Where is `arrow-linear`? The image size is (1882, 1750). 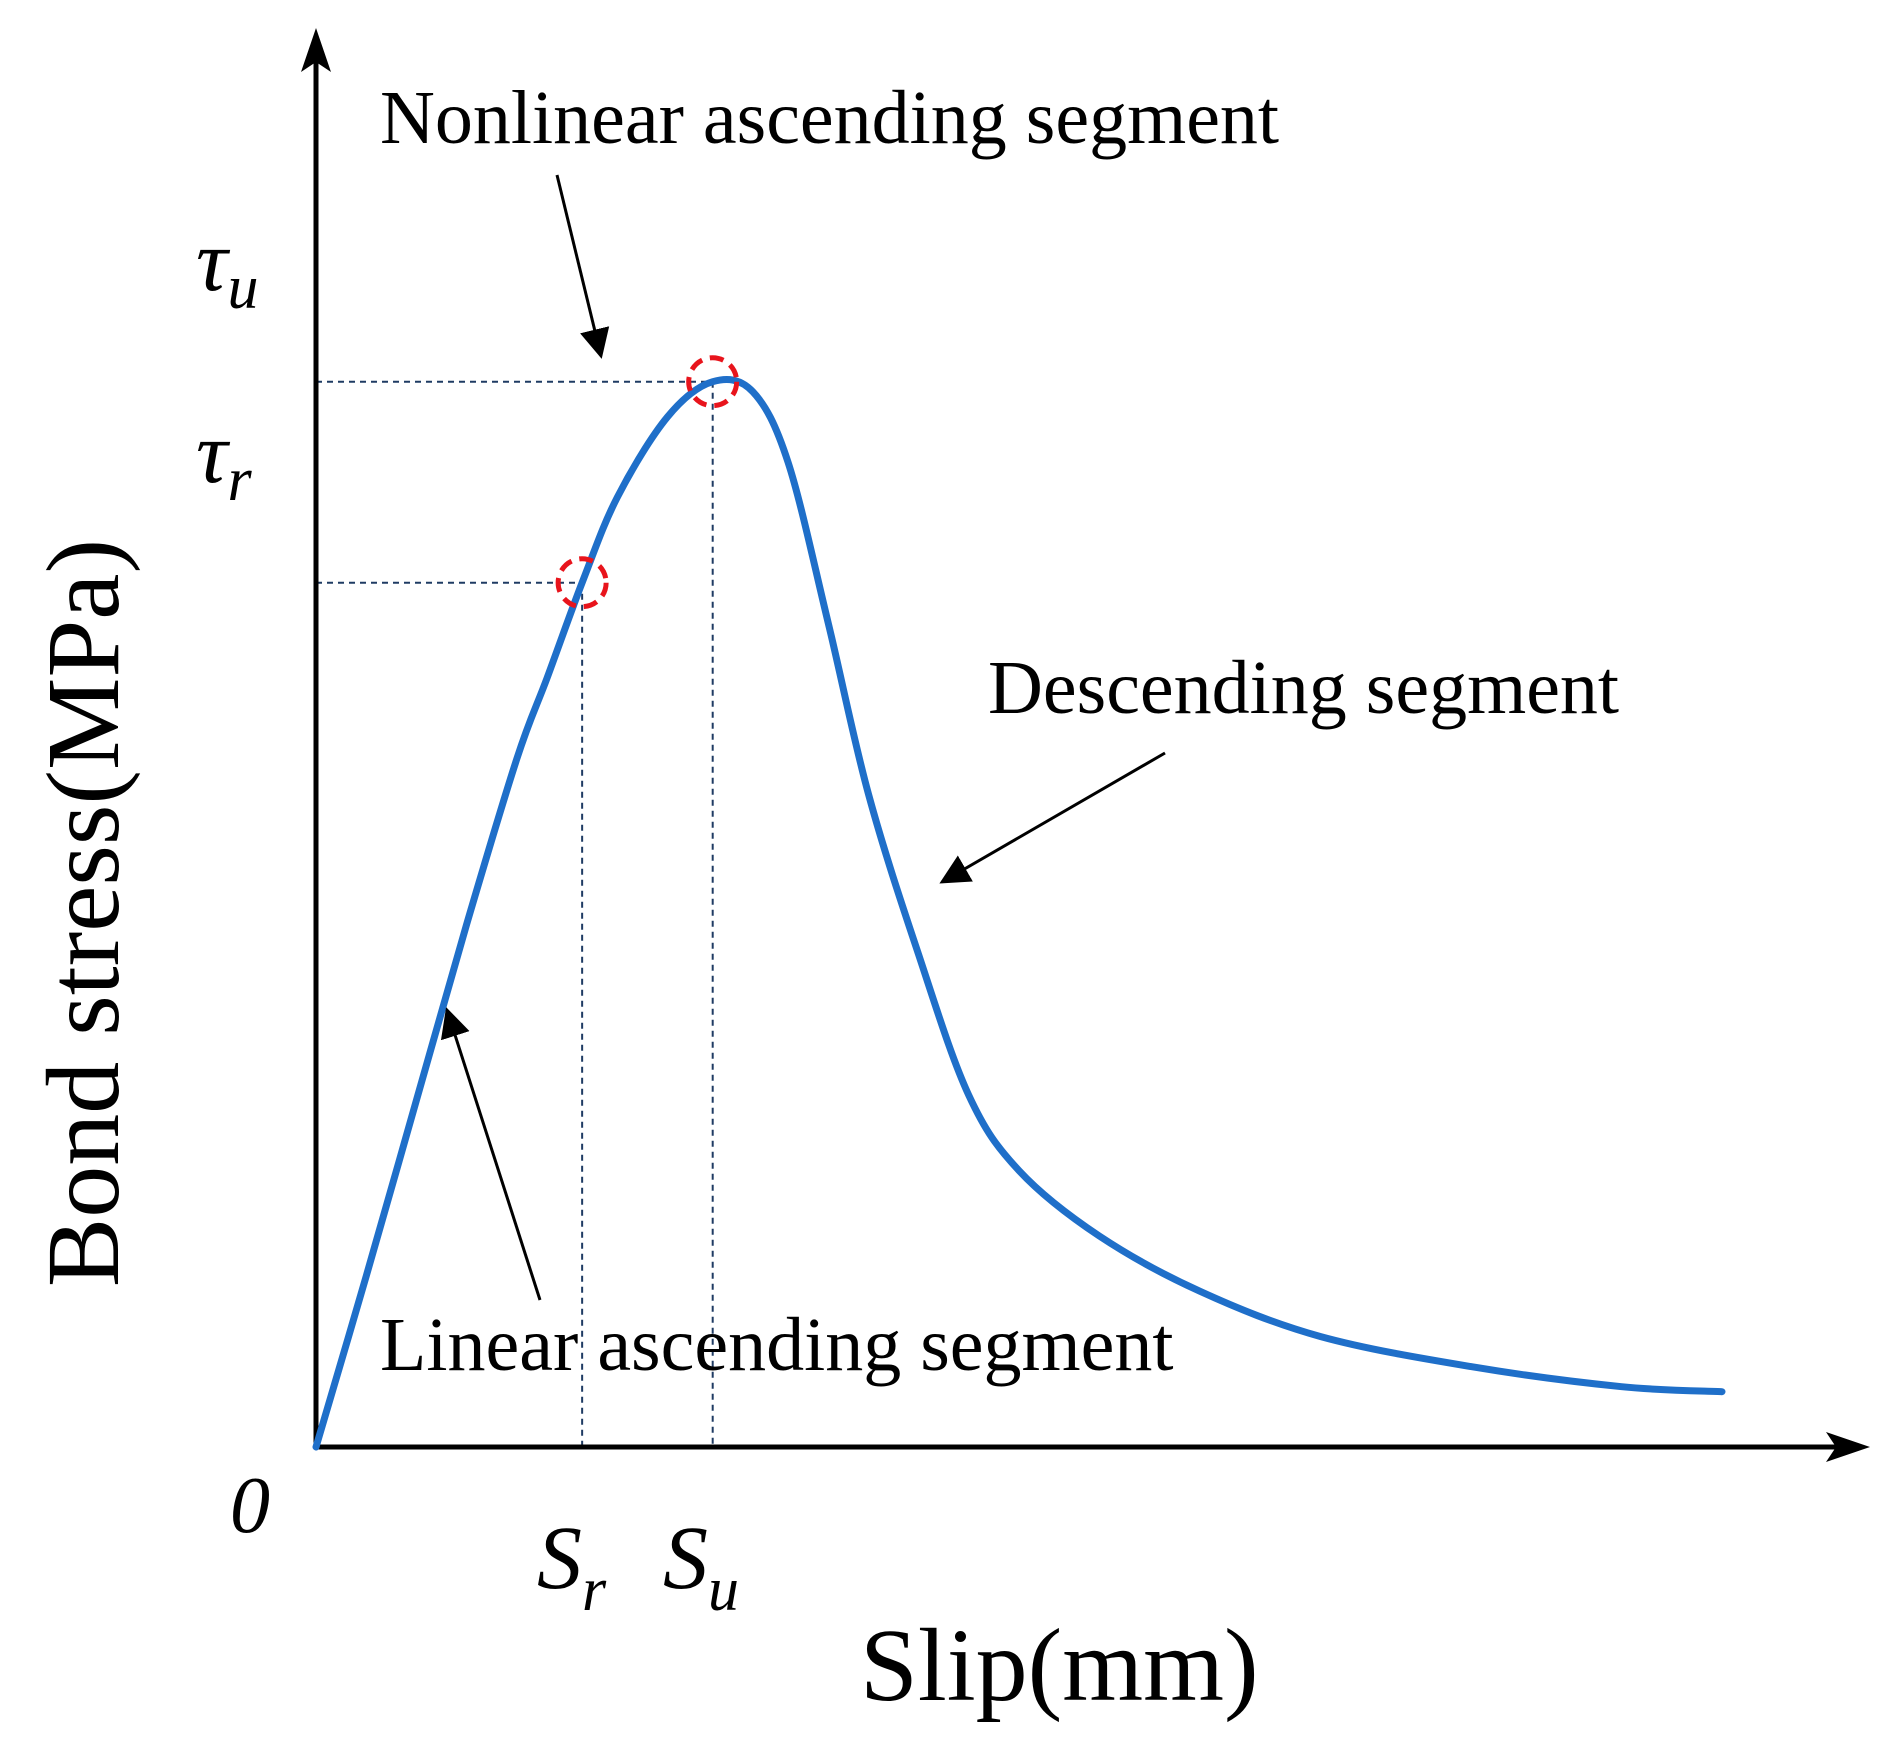
arrow-linear is located at coordinates (491, 1154).